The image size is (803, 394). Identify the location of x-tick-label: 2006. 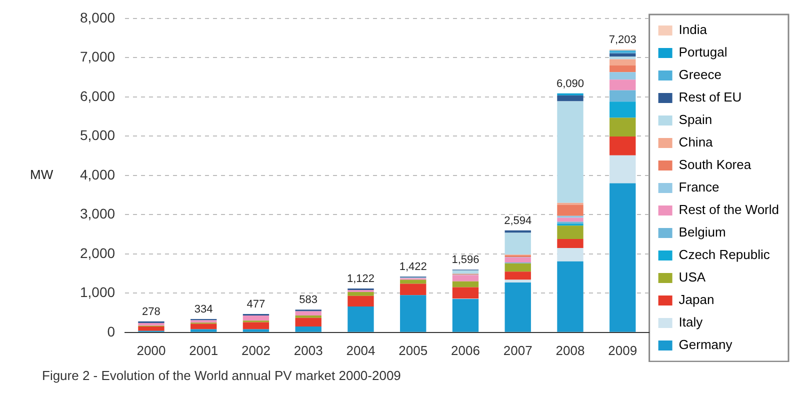
(465, 350).